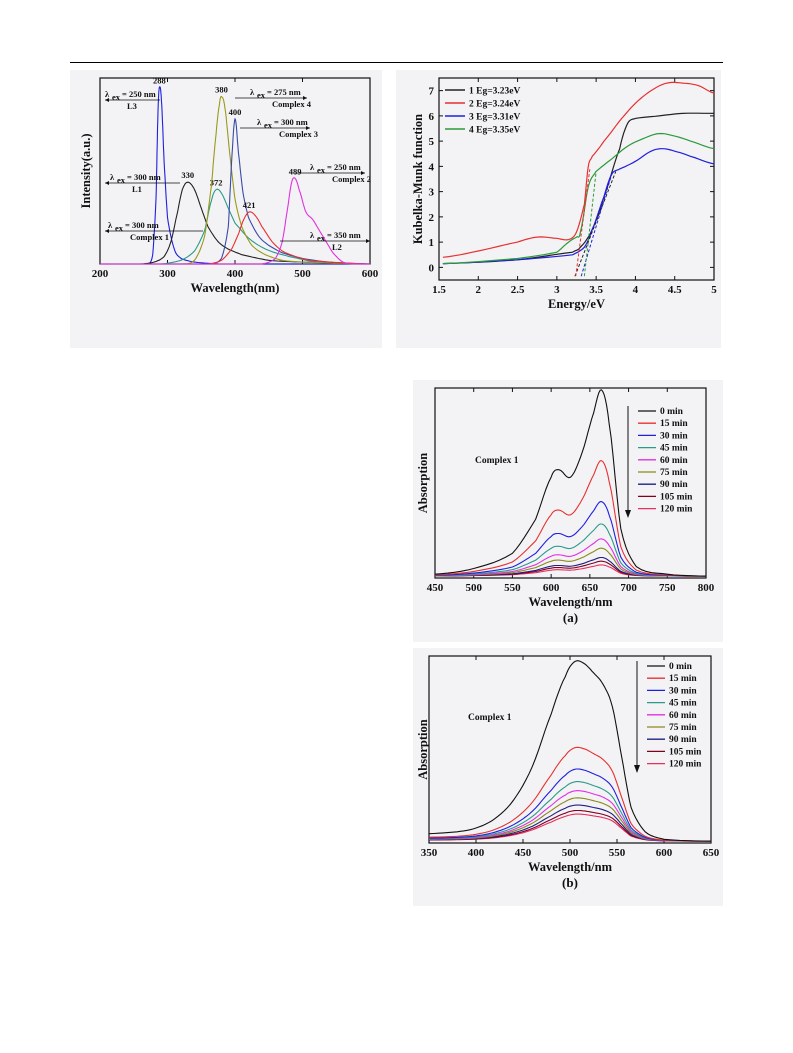  What do you see at coordinates (683, 679) in the screenshot?
I see `legend-label: 15 min` at bounding box center [683, 679].